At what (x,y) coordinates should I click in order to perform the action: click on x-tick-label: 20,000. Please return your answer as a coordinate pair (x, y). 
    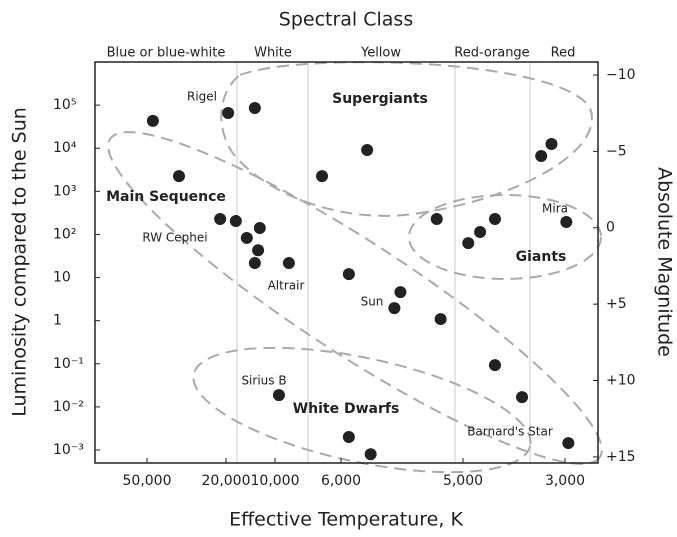
    Looking at the image, I should click on (226, 481).